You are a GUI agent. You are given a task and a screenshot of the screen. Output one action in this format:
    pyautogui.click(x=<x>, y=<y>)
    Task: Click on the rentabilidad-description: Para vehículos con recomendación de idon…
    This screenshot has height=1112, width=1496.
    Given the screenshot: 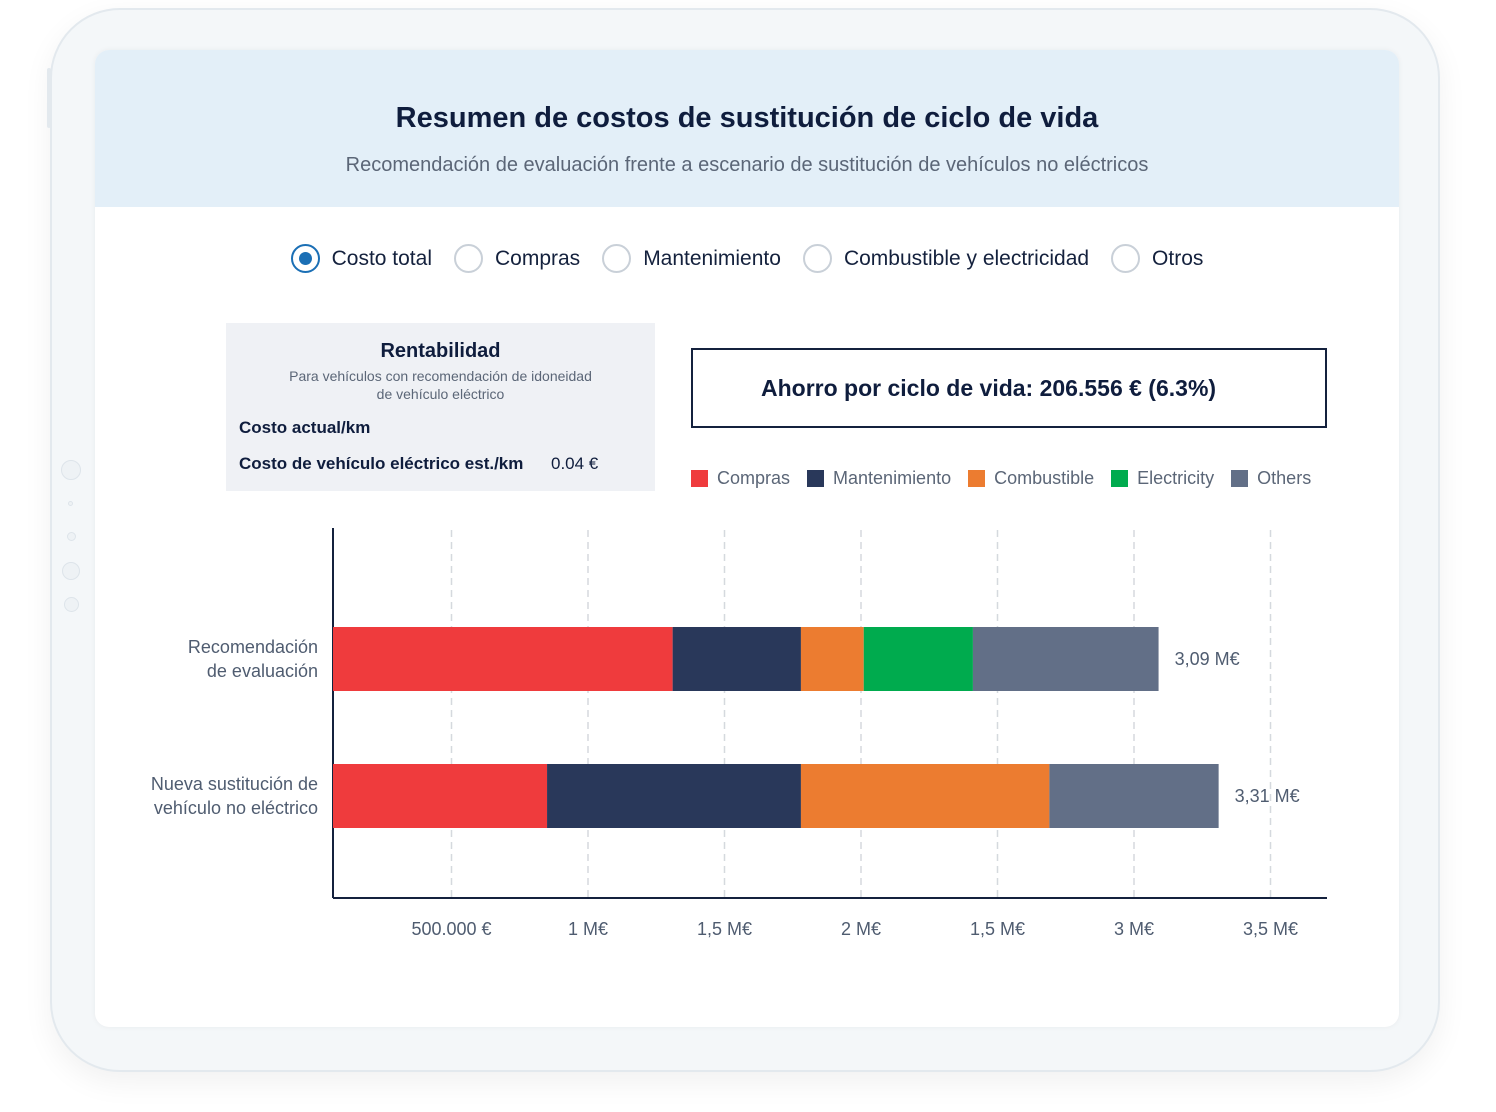 What is the action you would take?
    pyautogui.click(x=440, y=385)
    